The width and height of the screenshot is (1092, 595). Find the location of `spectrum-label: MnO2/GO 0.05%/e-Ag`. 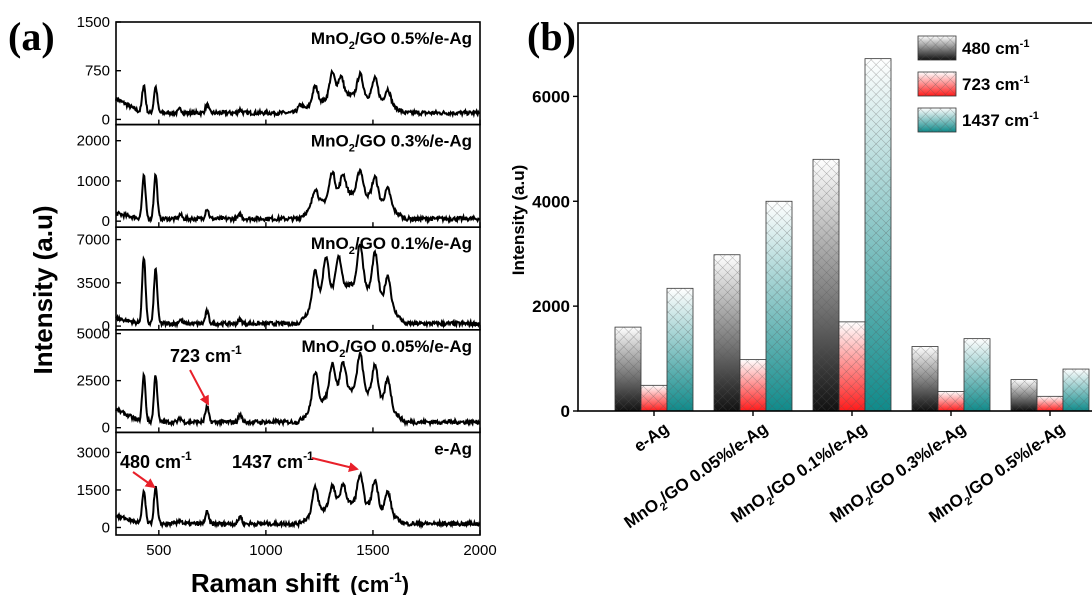

spectrum-label: MnO2/GO 0.05%/e-Ag is located at coordinates (386, 348).